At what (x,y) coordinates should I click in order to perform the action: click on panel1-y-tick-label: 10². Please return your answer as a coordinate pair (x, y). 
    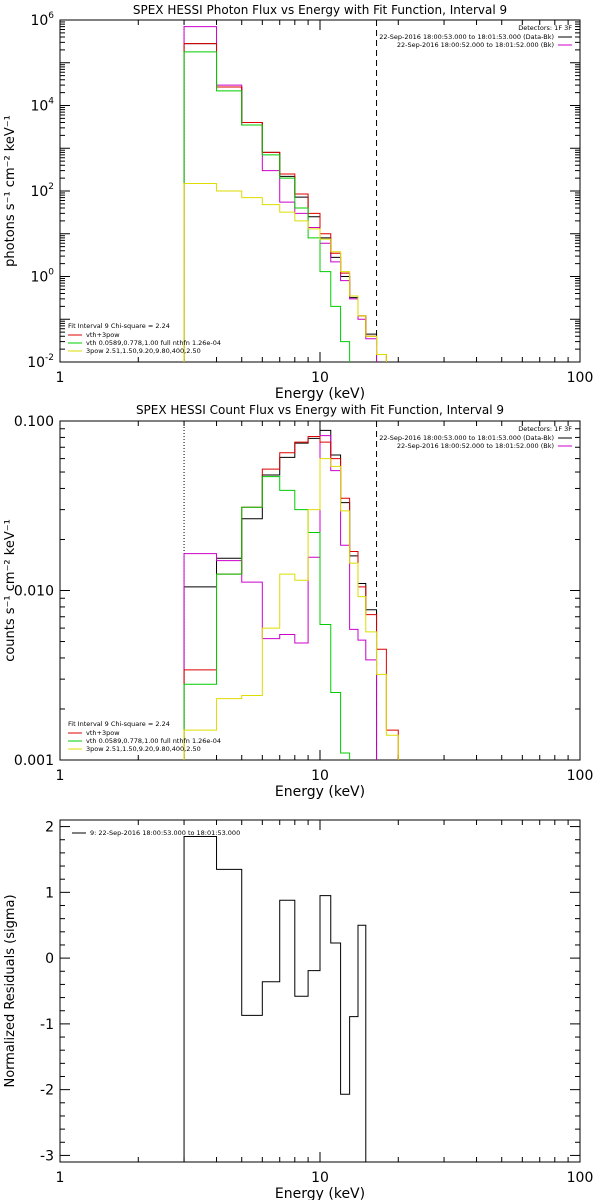
    Looking at the image, I should click on (42, 191).